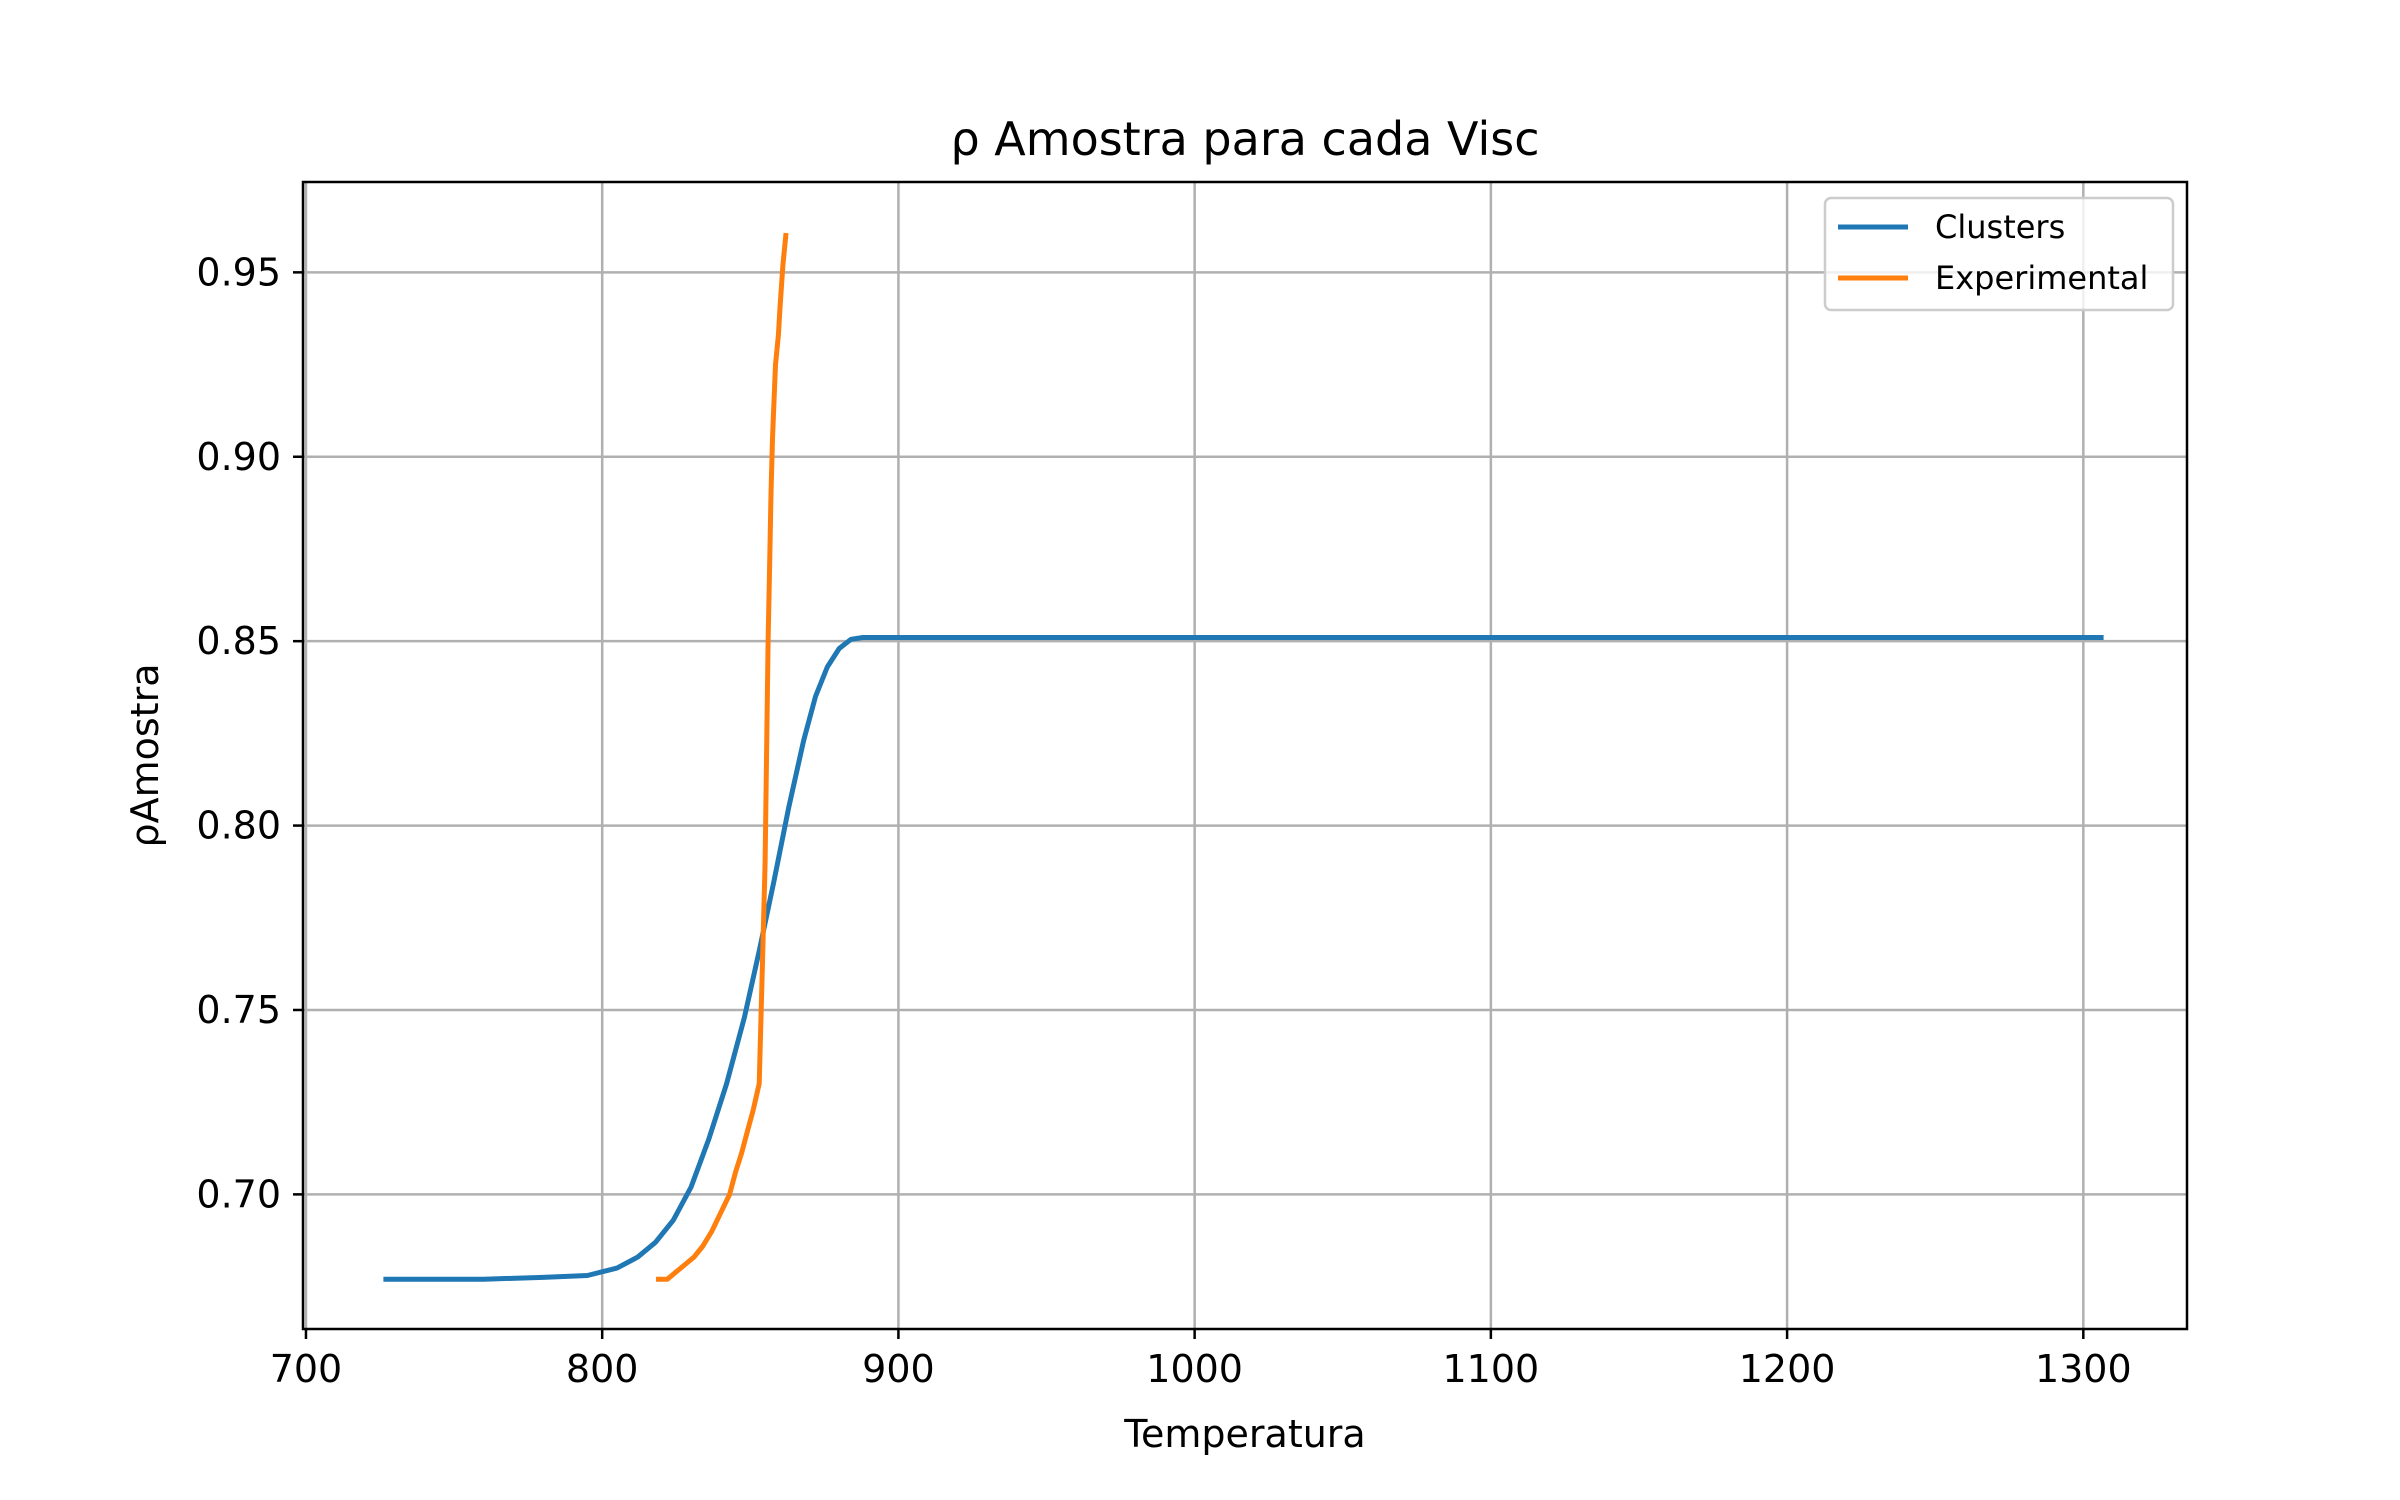 The height and width of the screenshot is (1500, 2400). I want to click on y-tick-label: 0.70, so click(238, 1194).